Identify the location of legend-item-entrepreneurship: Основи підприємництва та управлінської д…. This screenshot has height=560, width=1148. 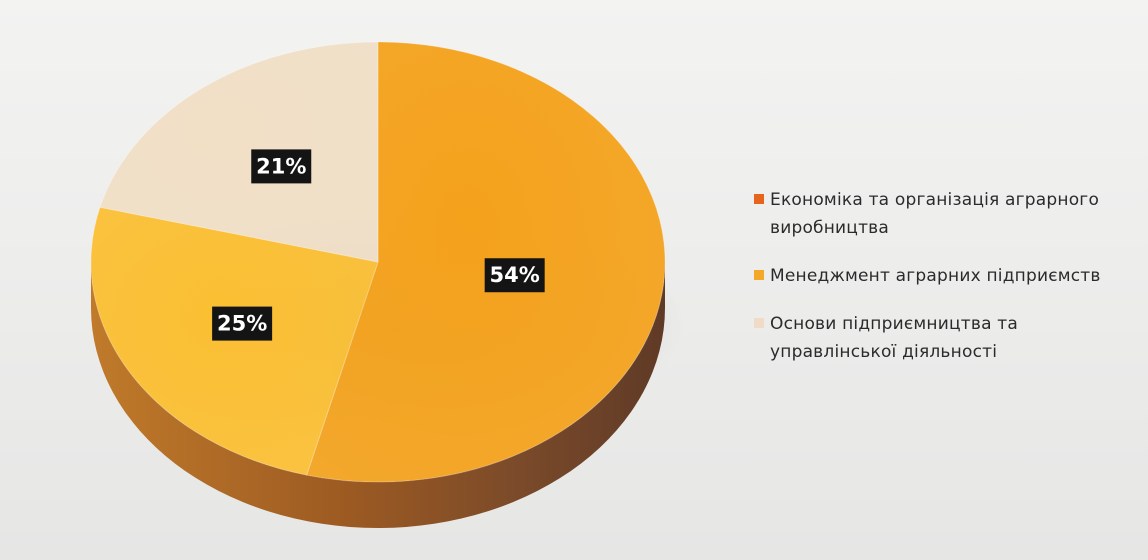
(949, 338).